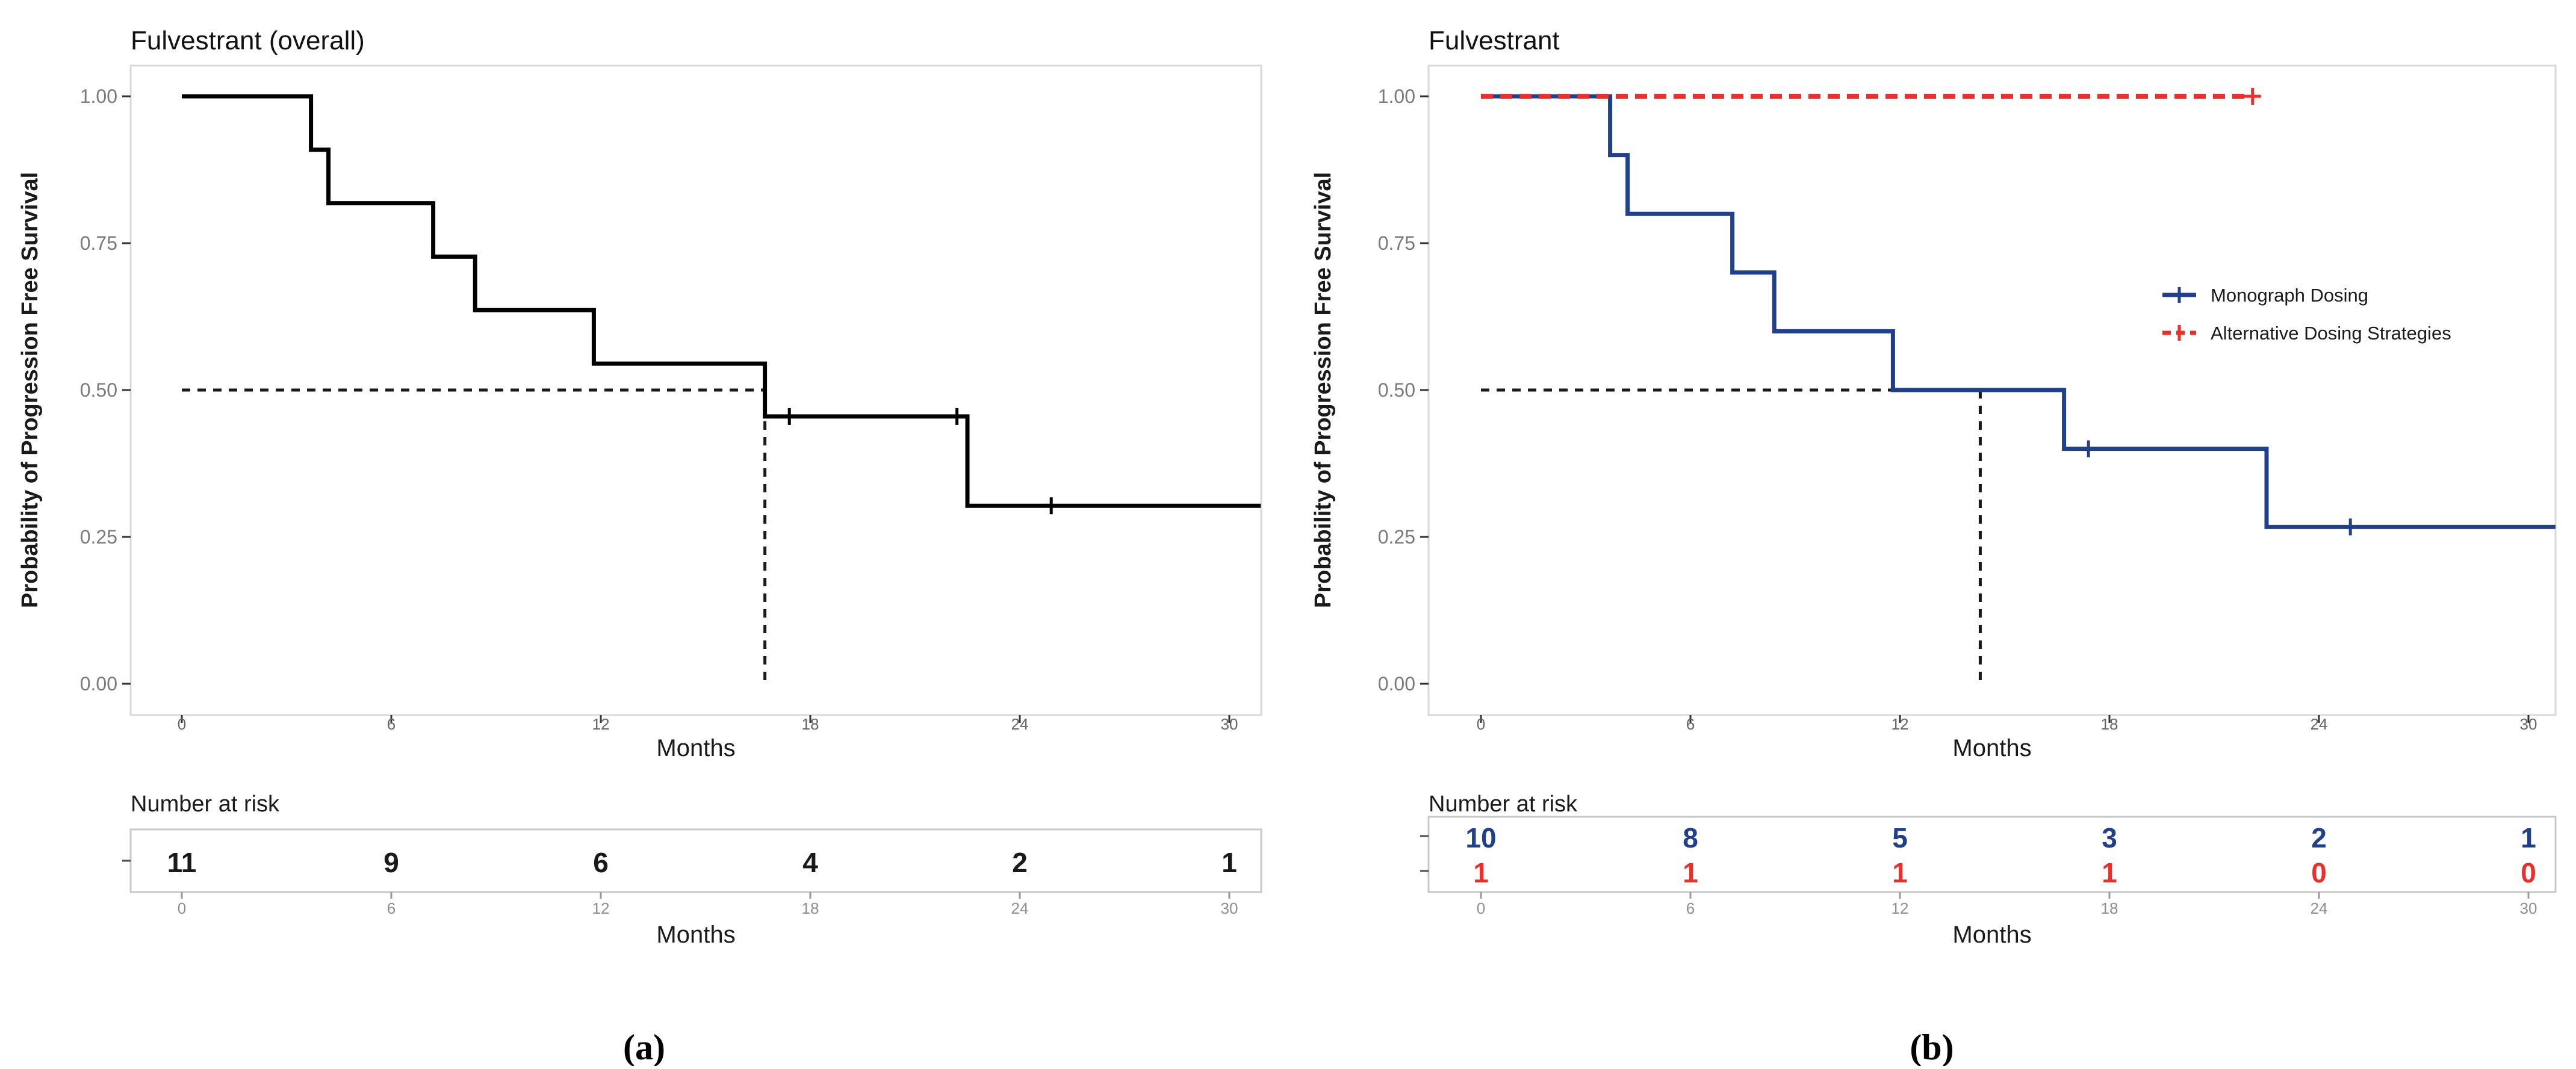 The width and height of the screenshot is (2576, 1069). Describe the element at coordinates (2331, 333) in the screenshot. I see `legend-label: Alternative Dosing Strategies` at that location.